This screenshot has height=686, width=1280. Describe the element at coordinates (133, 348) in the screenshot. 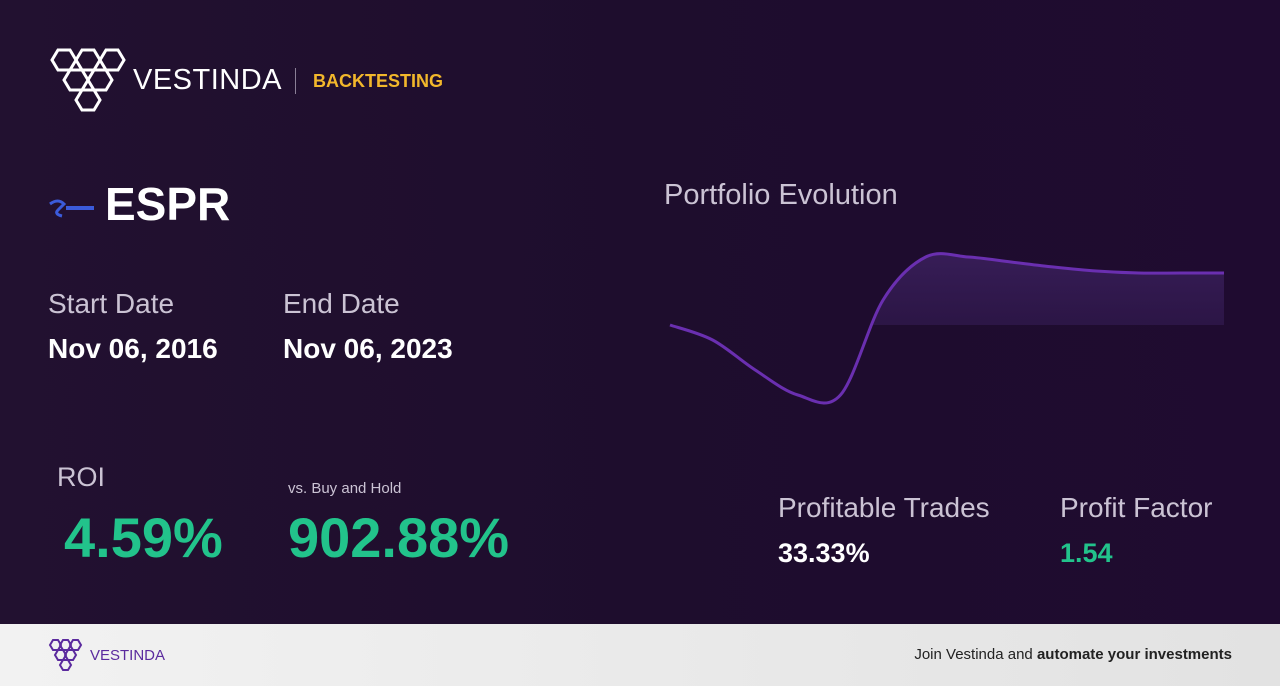

I see `start-date: Nov 06, 2016` at that location.